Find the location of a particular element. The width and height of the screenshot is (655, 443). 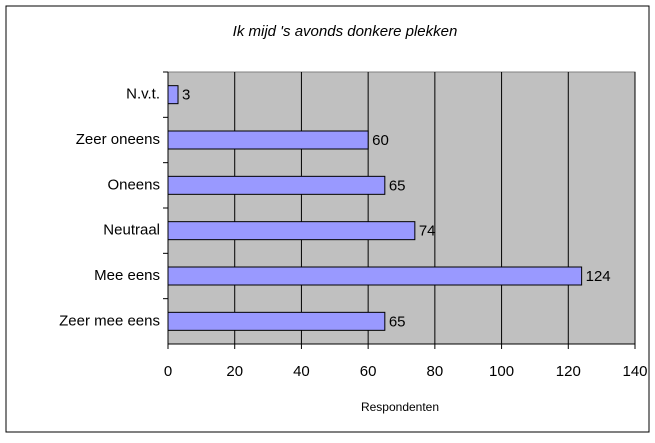

y-tick-label: N.v.t. is located at coordinates (143, 94).